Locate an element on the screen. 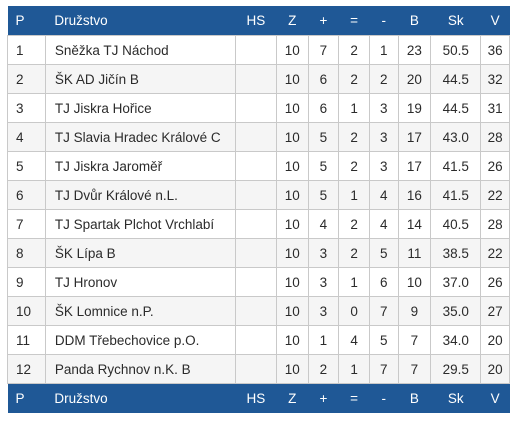  footer-losses: - is located at coordinates (384, 398).